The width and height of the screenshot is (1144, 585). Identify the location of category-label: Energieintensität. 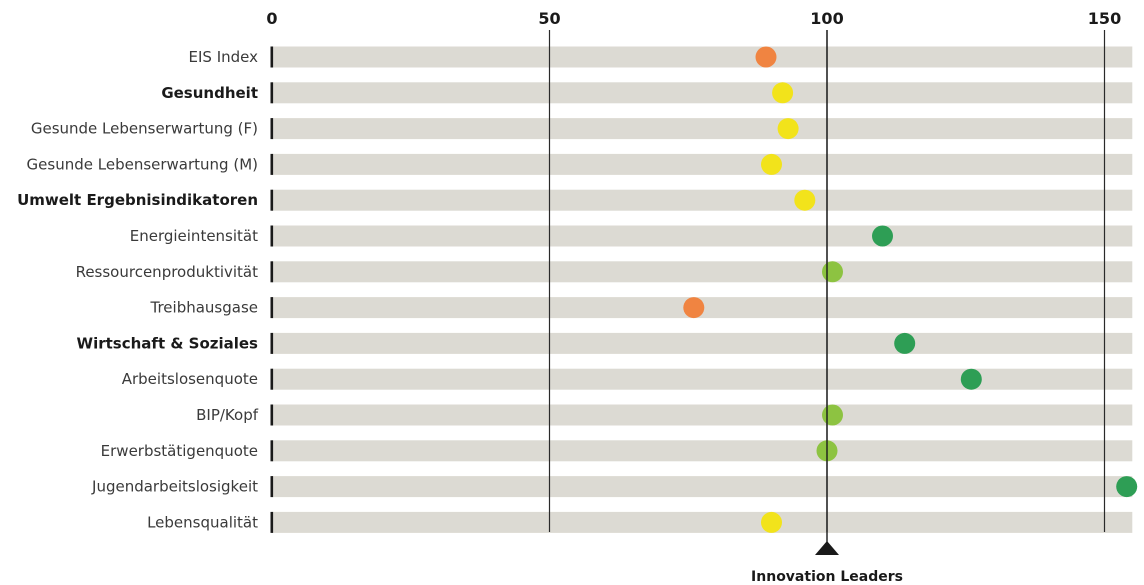
(194, 236).